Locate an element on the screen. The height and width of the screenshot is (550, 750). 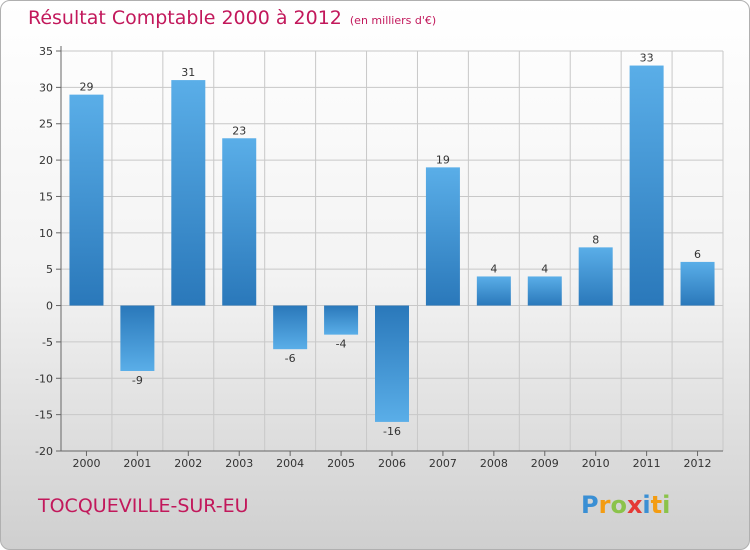
y-tick-label: -15 is located at coordinates (44, 415).